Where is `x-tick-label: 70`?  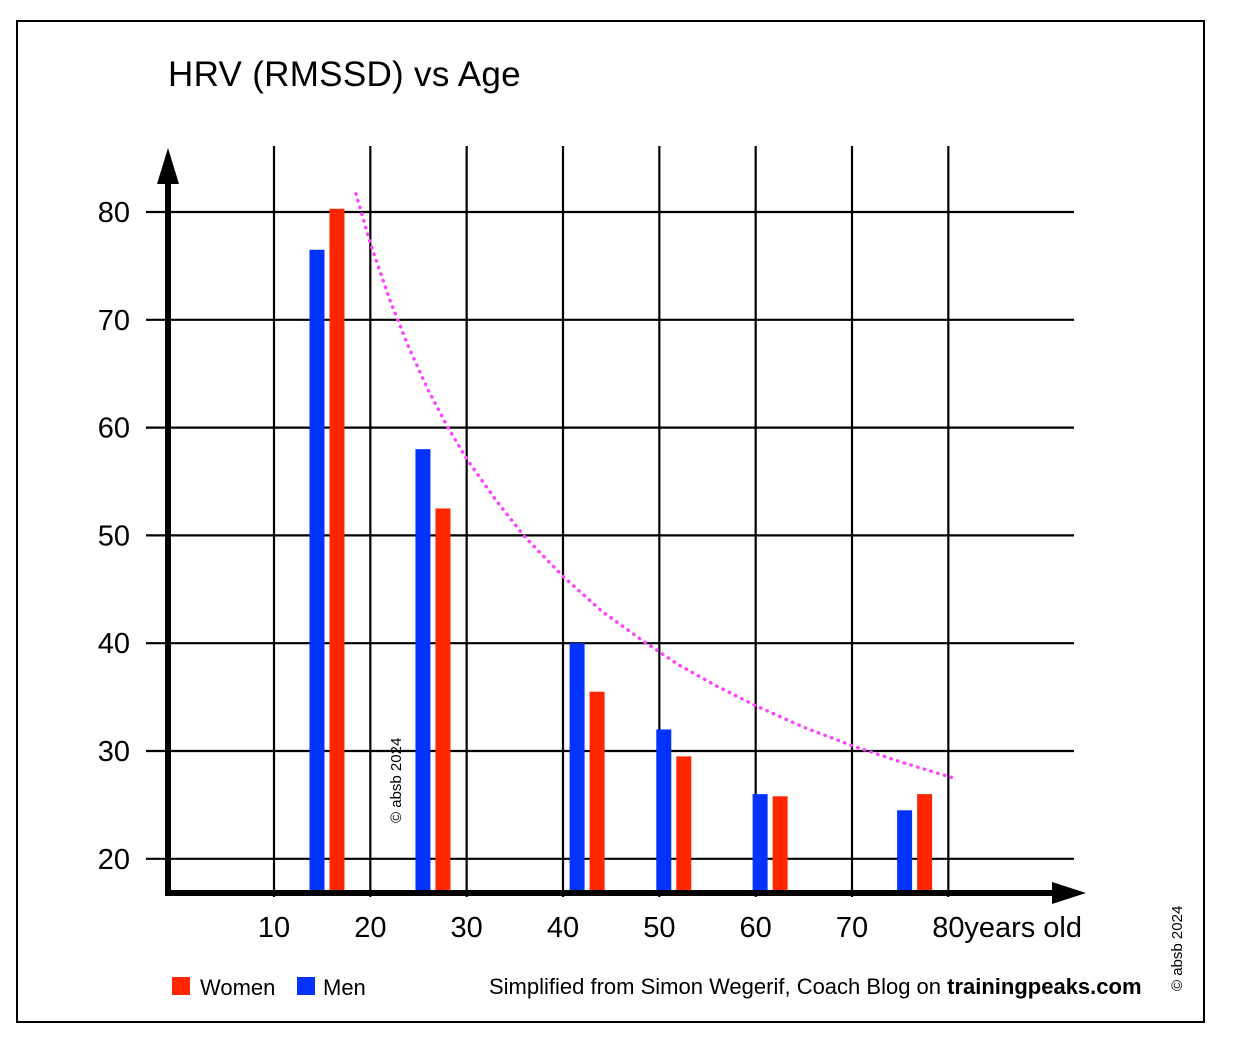 x-tick-label: 70 is located at coordinates (852, 928).